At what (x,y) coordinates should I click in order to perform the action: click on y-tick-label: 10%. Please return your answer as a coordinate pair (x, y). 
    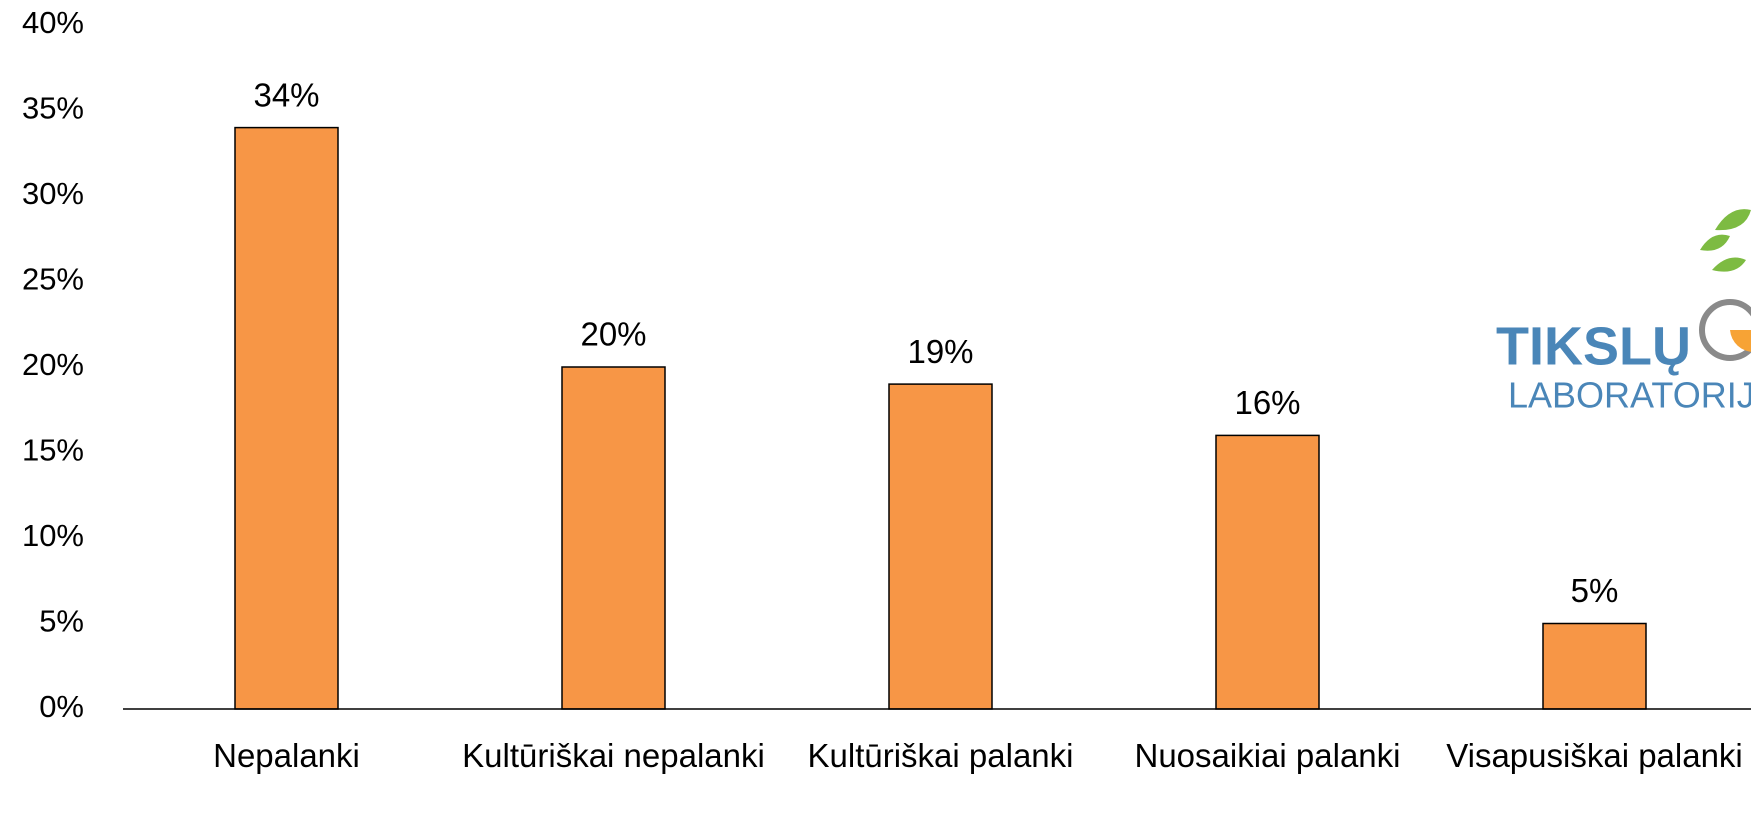
    Looking at the image, I should click on (53, 535).